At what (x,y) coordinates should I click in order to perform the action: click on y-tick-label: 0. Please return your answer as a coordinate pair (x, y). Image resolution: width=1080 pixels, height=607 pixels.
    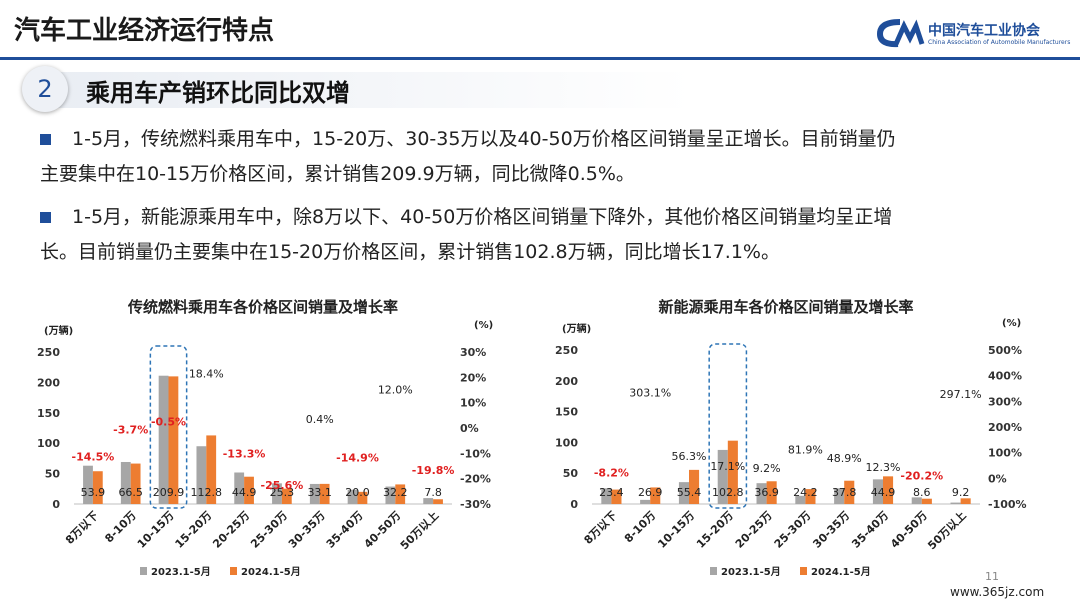
    Looking at the image, I should click on (574, 504).